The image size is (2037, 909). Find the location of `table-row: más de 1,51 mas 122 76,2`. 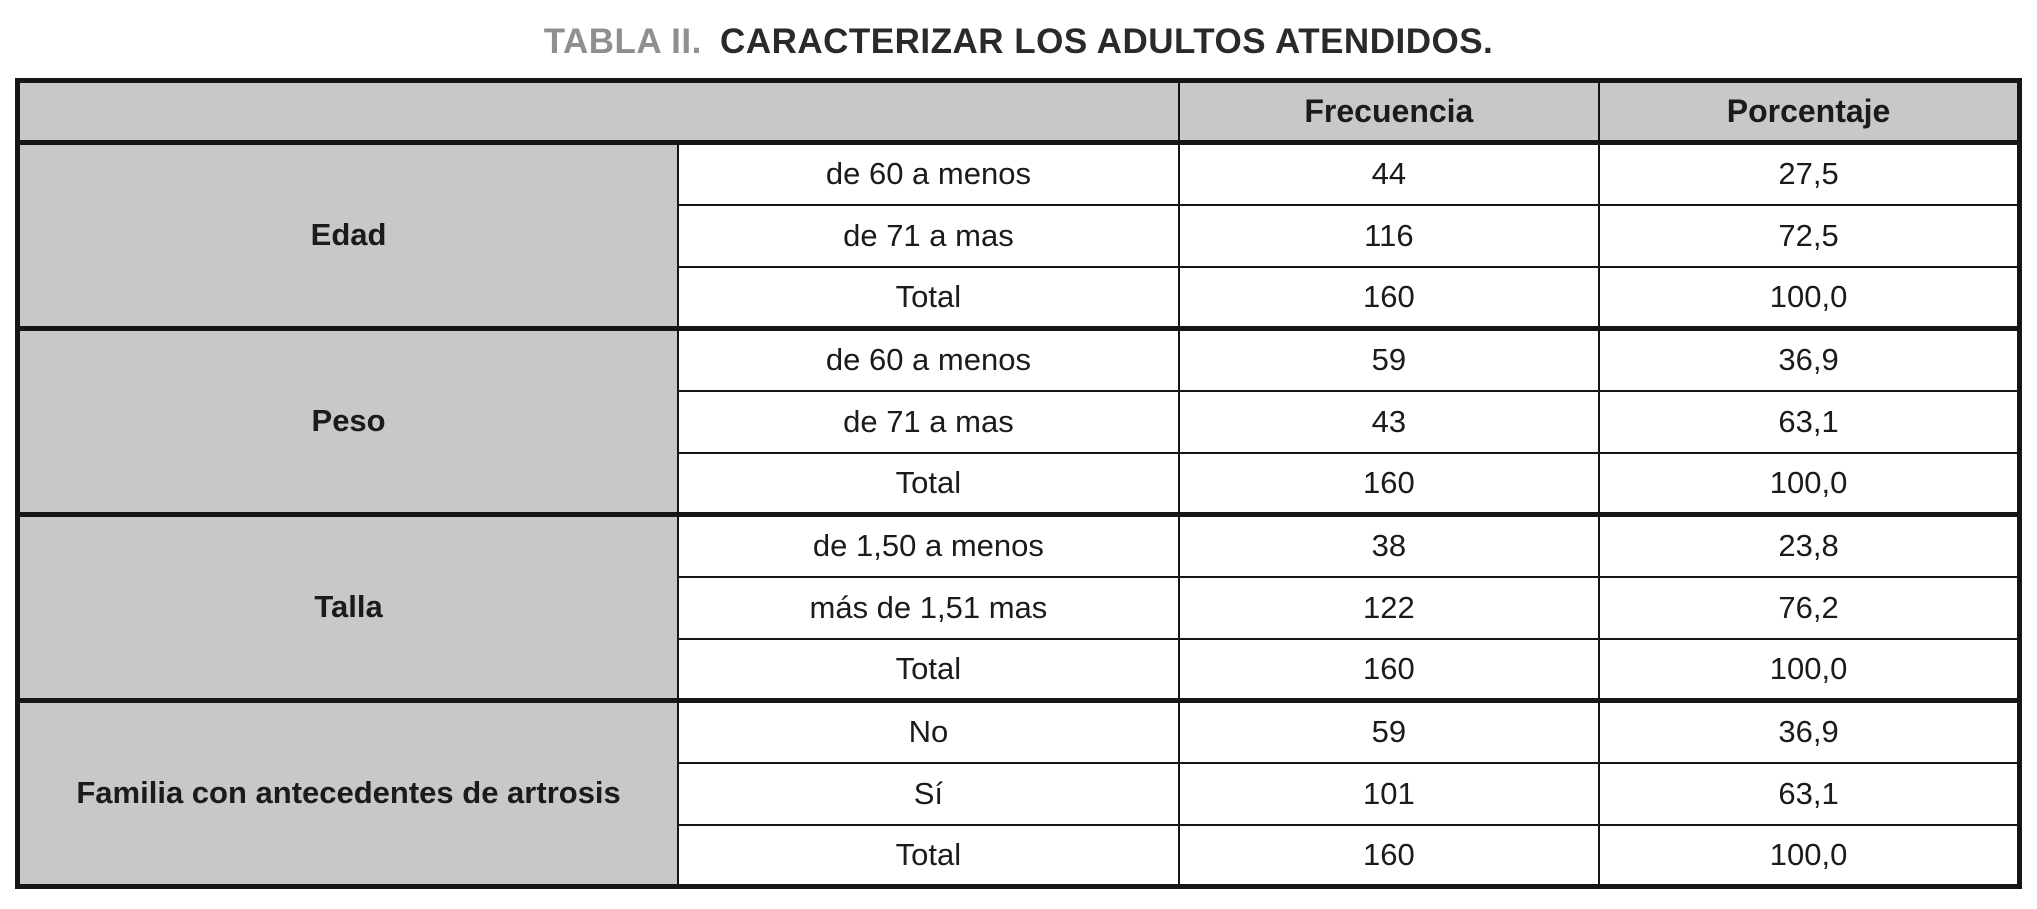

table-row: más de 1,51 mas 122 76,2 is located at coordinates (1019, 607).